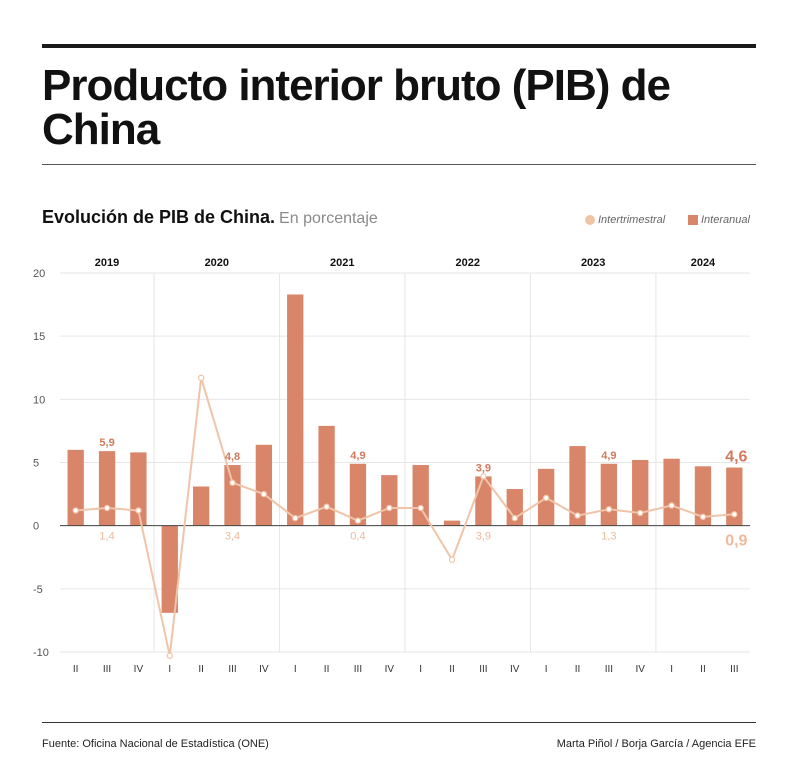  Describe the element at coordinates (632, 220) in the screenshot. I see `legend-label-intertrimestral: Intertrimestral` at that location.